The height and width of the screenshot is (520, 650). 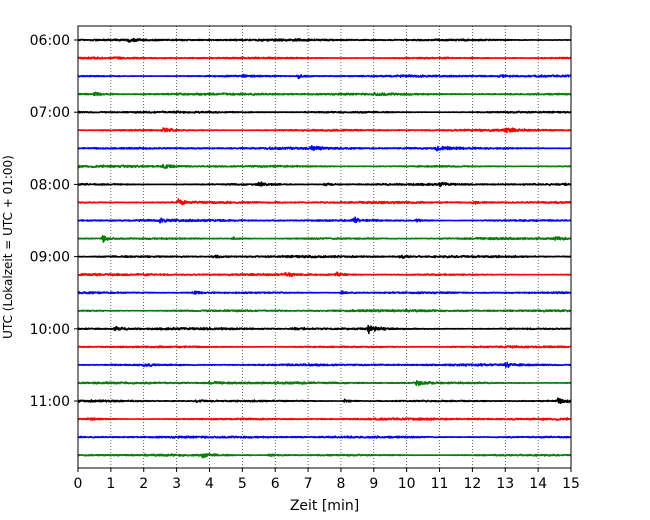 What do you see at coordinates (50, 330) in the screenshot?
I see `y-tick-label: 10:00` at bounding box center [50, 330].